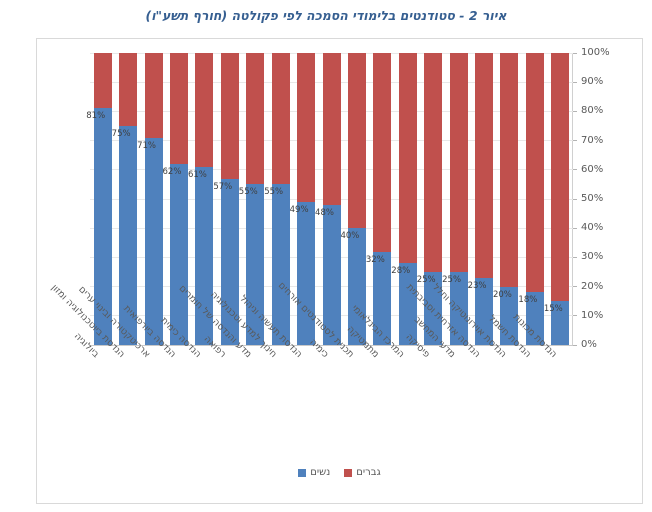  I want to click on bar-value-label: 71%, so click(146, 145).